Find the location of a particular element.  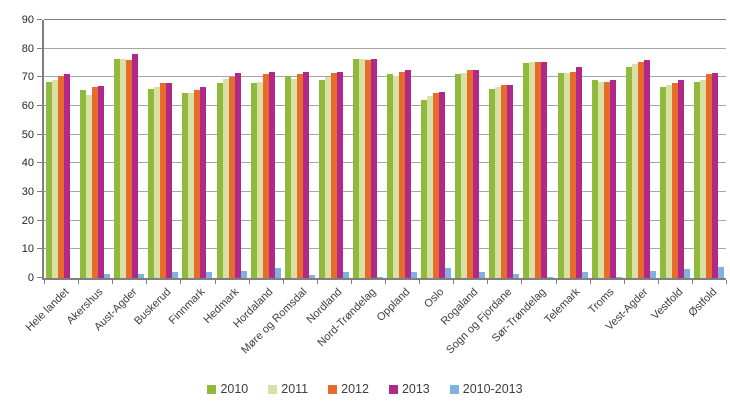

bar-2011-Nordland is located at coordinates (327, 177).